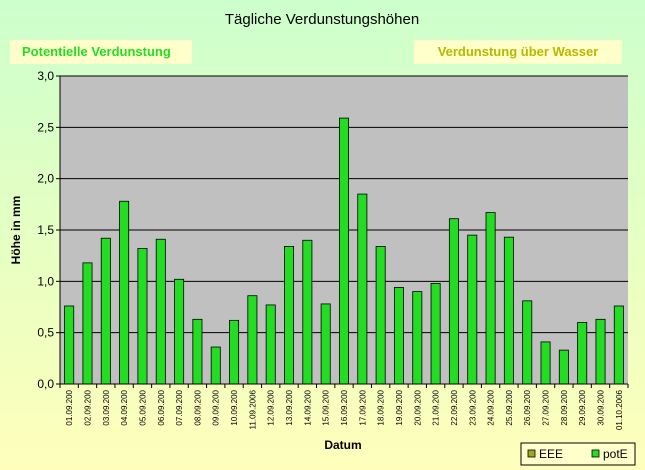  I want to click on x-tick-label: 12.09.200, so click(271, 407).